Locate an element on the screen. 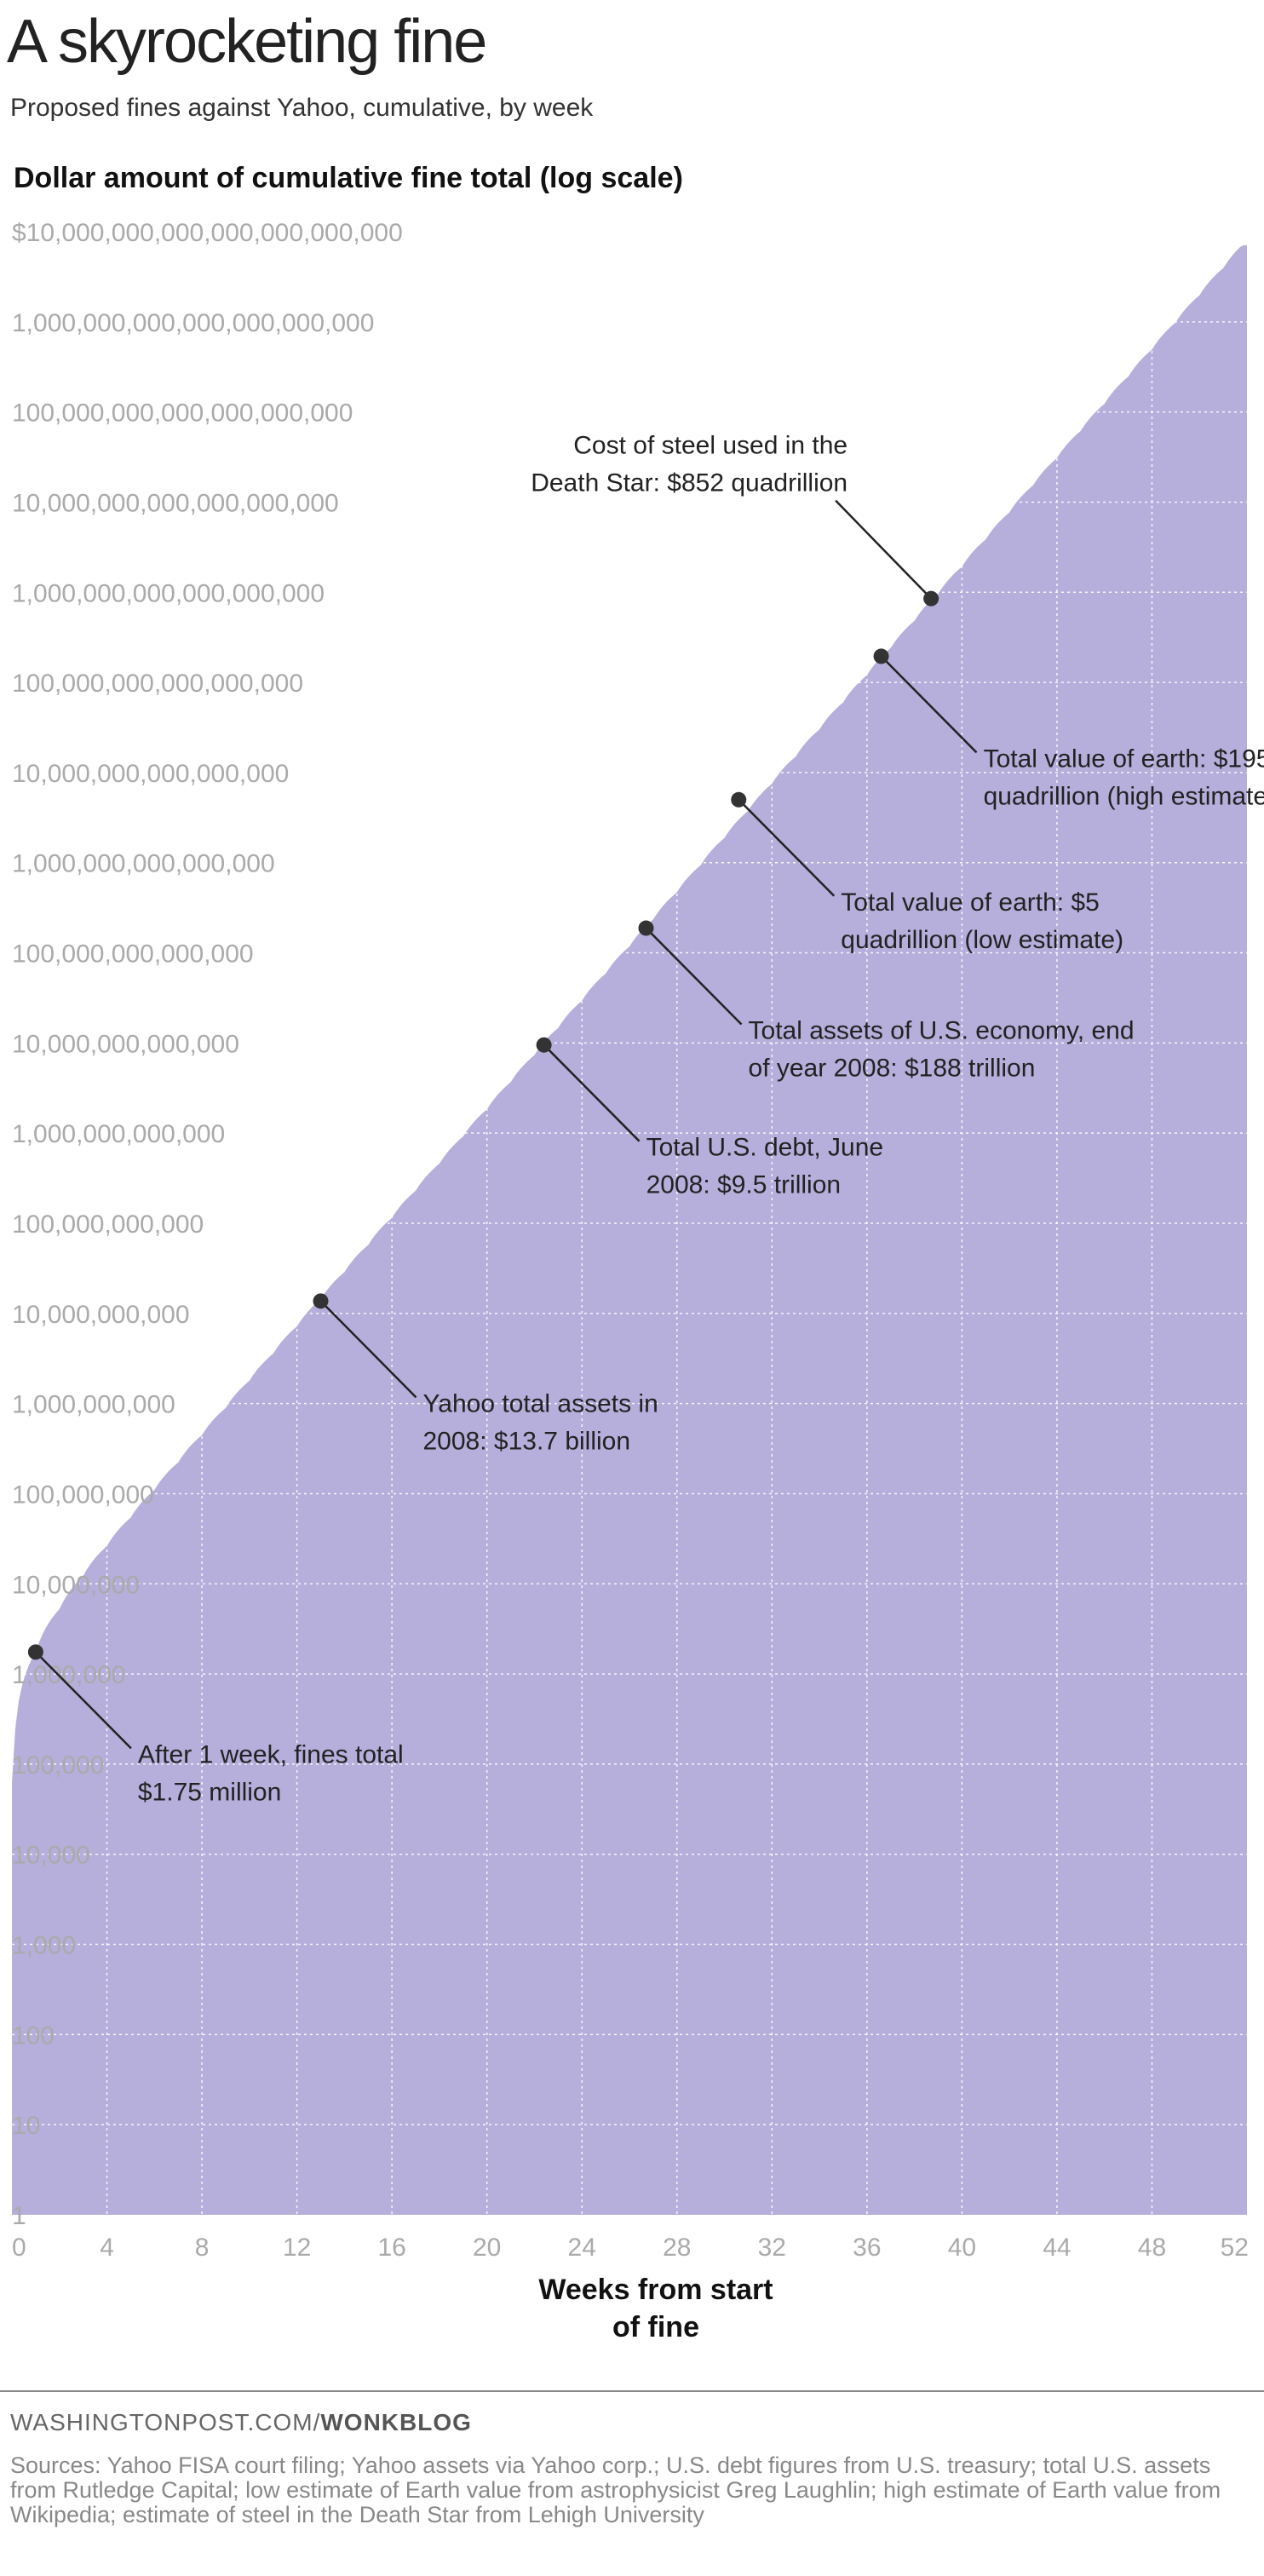 The height and width of the screenshot is (2576, 1264). x-tick-label: 40 is located at coordinates (962, 2248).